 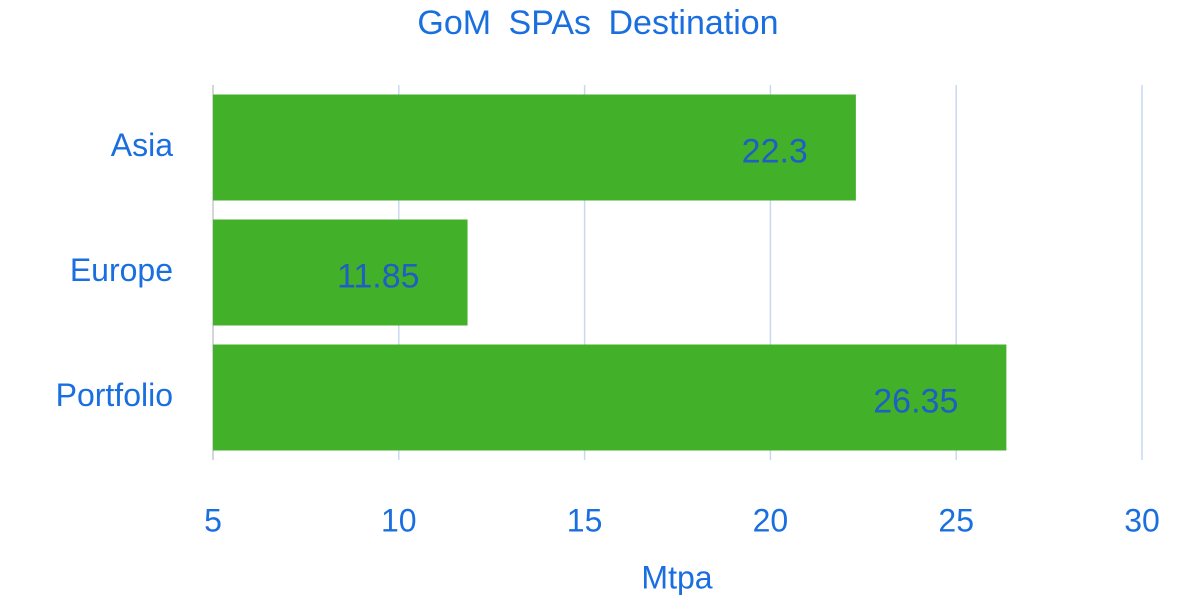 What do you see at coordinates (771, 520) in the screenshot?
I see `x-tick-label: 20` at bounding box center [771, 520].